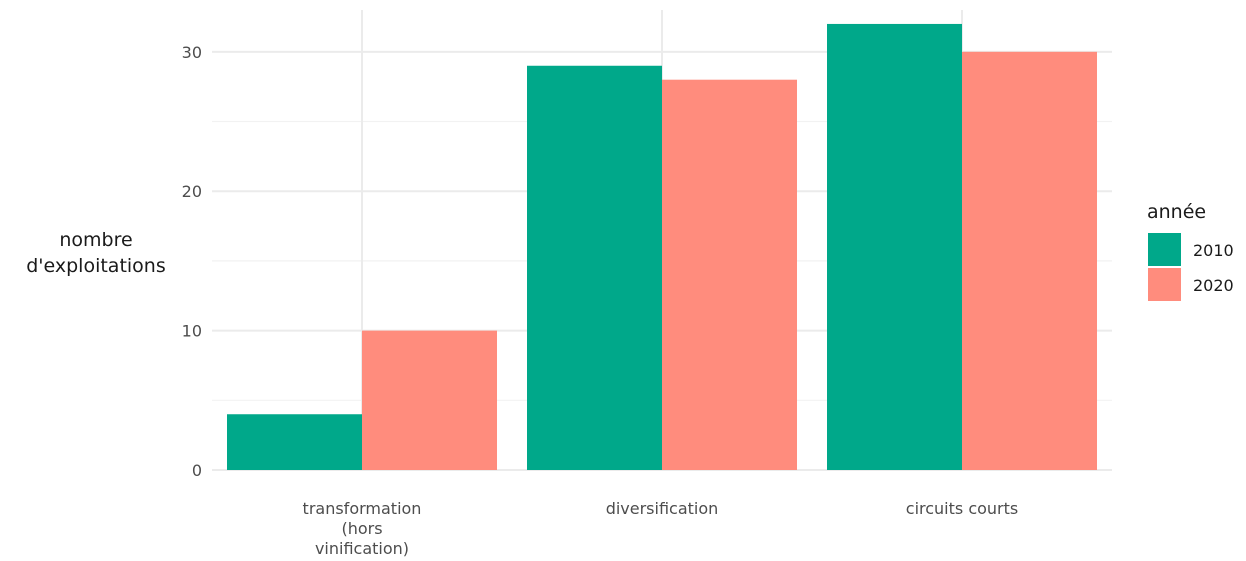 Image resolution: width=1246 pixels, height=561 pixels. I want to click on legend: année 2010 2020, so click(1190, 251).